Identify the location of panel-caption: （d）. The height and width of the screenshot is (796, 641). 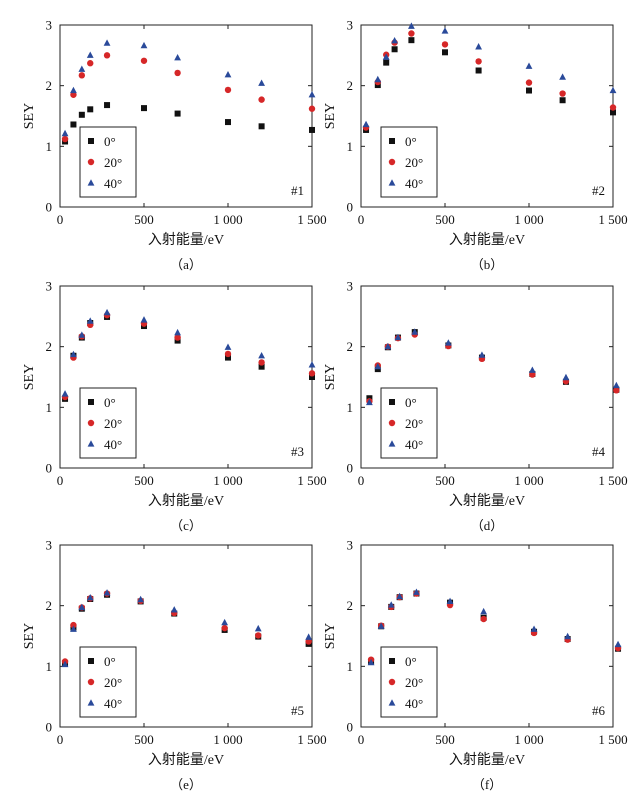
(487, 525).